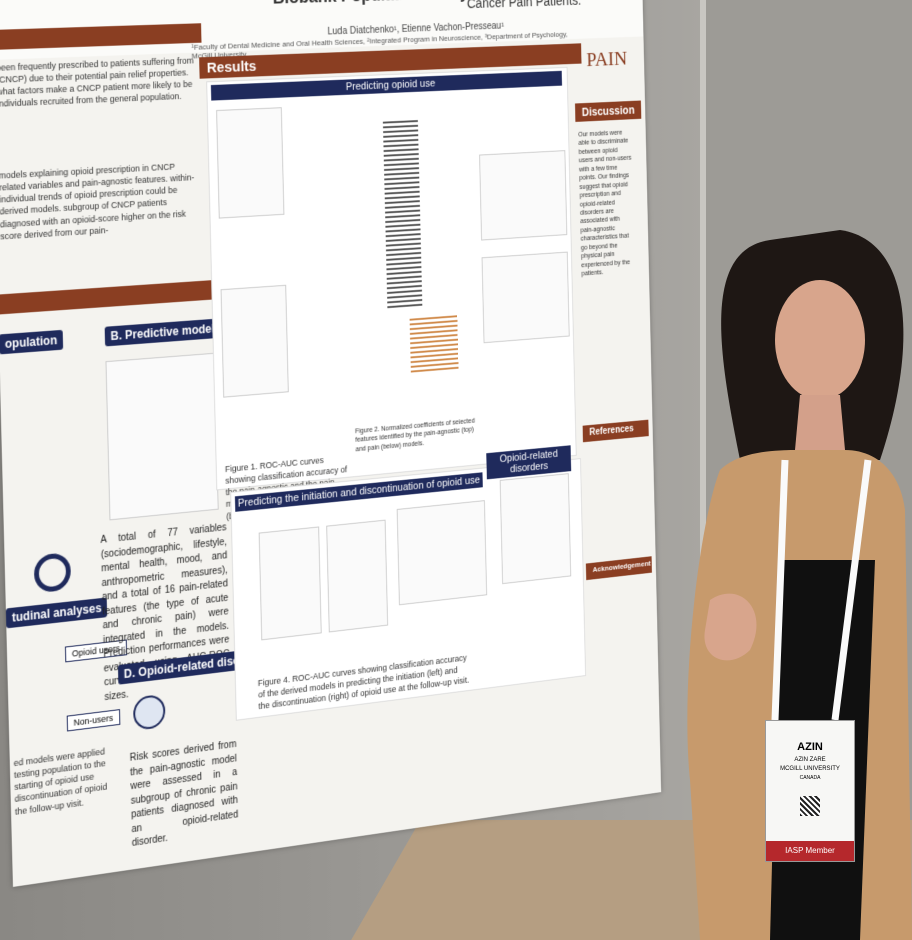 This screenshot has width=912, height=940. Describe the element at coordinates (810, 769) in the screenshot. I see `badge-institution: MCGILL UNIVERSITY` at that location.